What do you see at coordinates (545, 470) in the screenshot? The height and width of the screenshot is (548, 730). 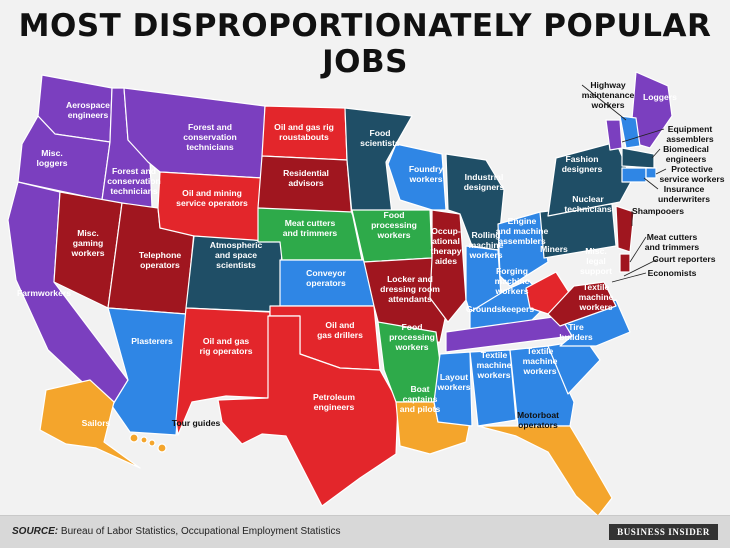 I see `state-fl` at bounding box center [545, 470].